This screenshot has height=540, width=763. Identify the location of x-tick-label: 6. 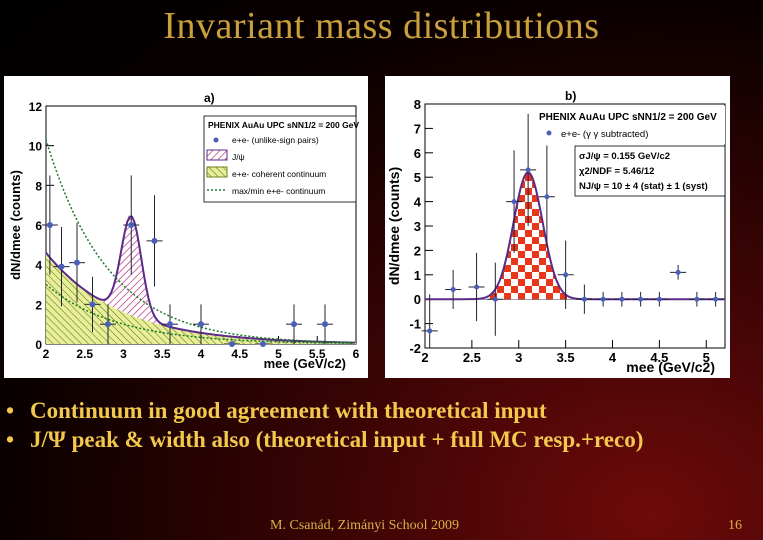
(356, 354).